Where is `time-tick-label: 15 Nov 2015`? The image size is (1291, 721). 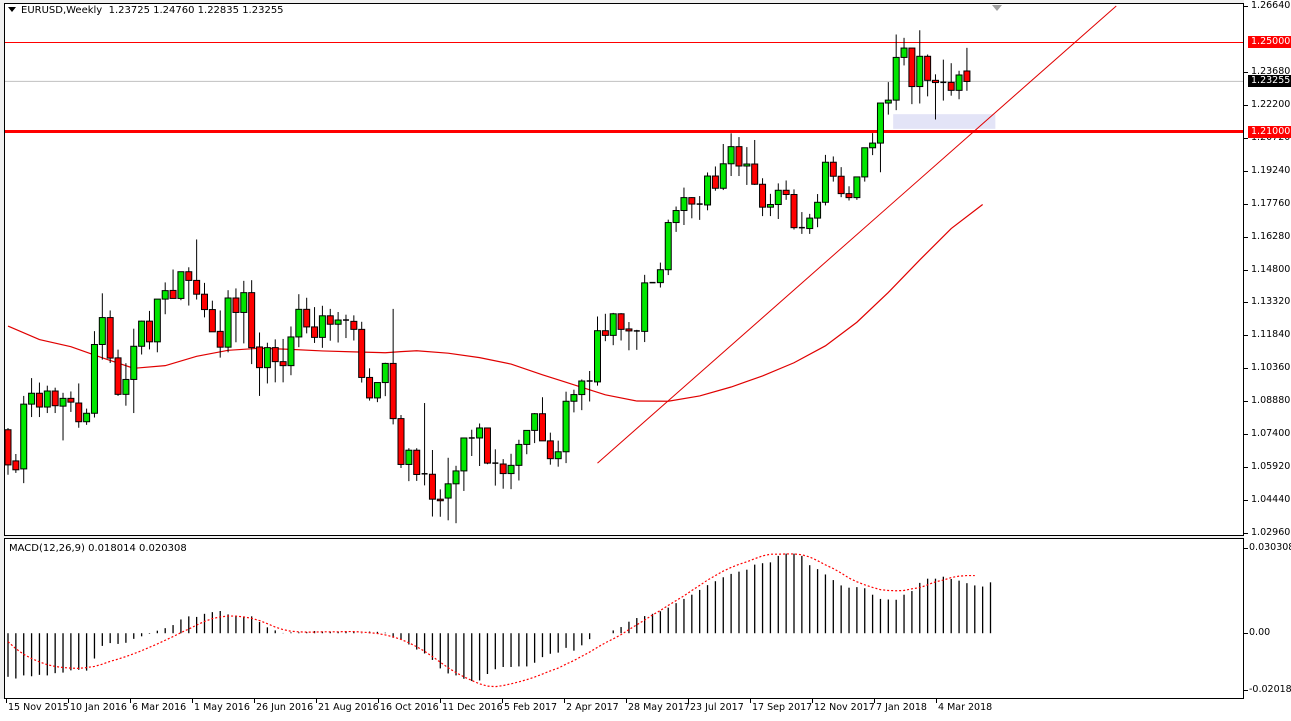 time-tick-label: 15 Nov 2015 is located at coordinates (38, 707).